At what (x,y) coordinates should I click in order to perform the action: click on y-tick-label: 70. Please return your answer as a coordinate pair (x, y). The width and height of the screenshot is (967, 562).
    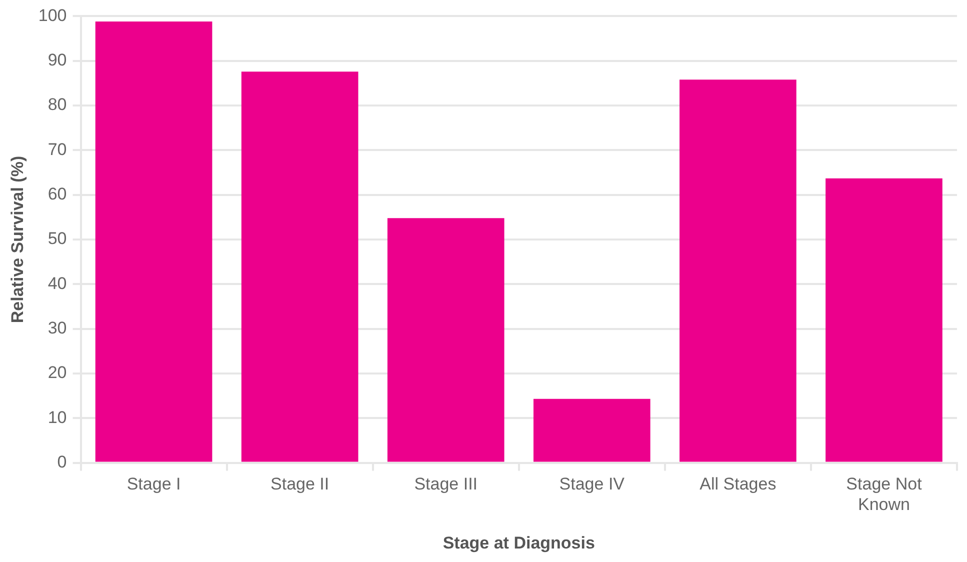
    Looking at the image, I should click on (57, 149).